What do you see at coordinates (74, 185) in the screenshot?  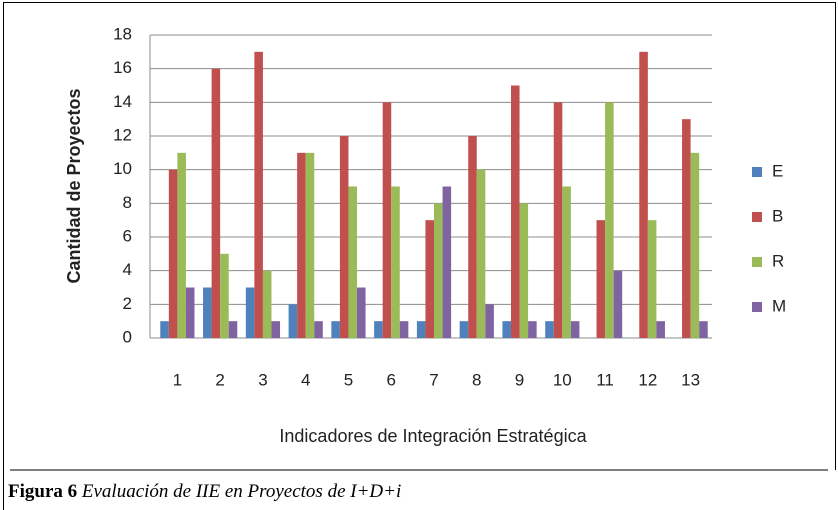 I see `y-axis-title: Cantidad de Proyectos` at bounding box center [74, 185].